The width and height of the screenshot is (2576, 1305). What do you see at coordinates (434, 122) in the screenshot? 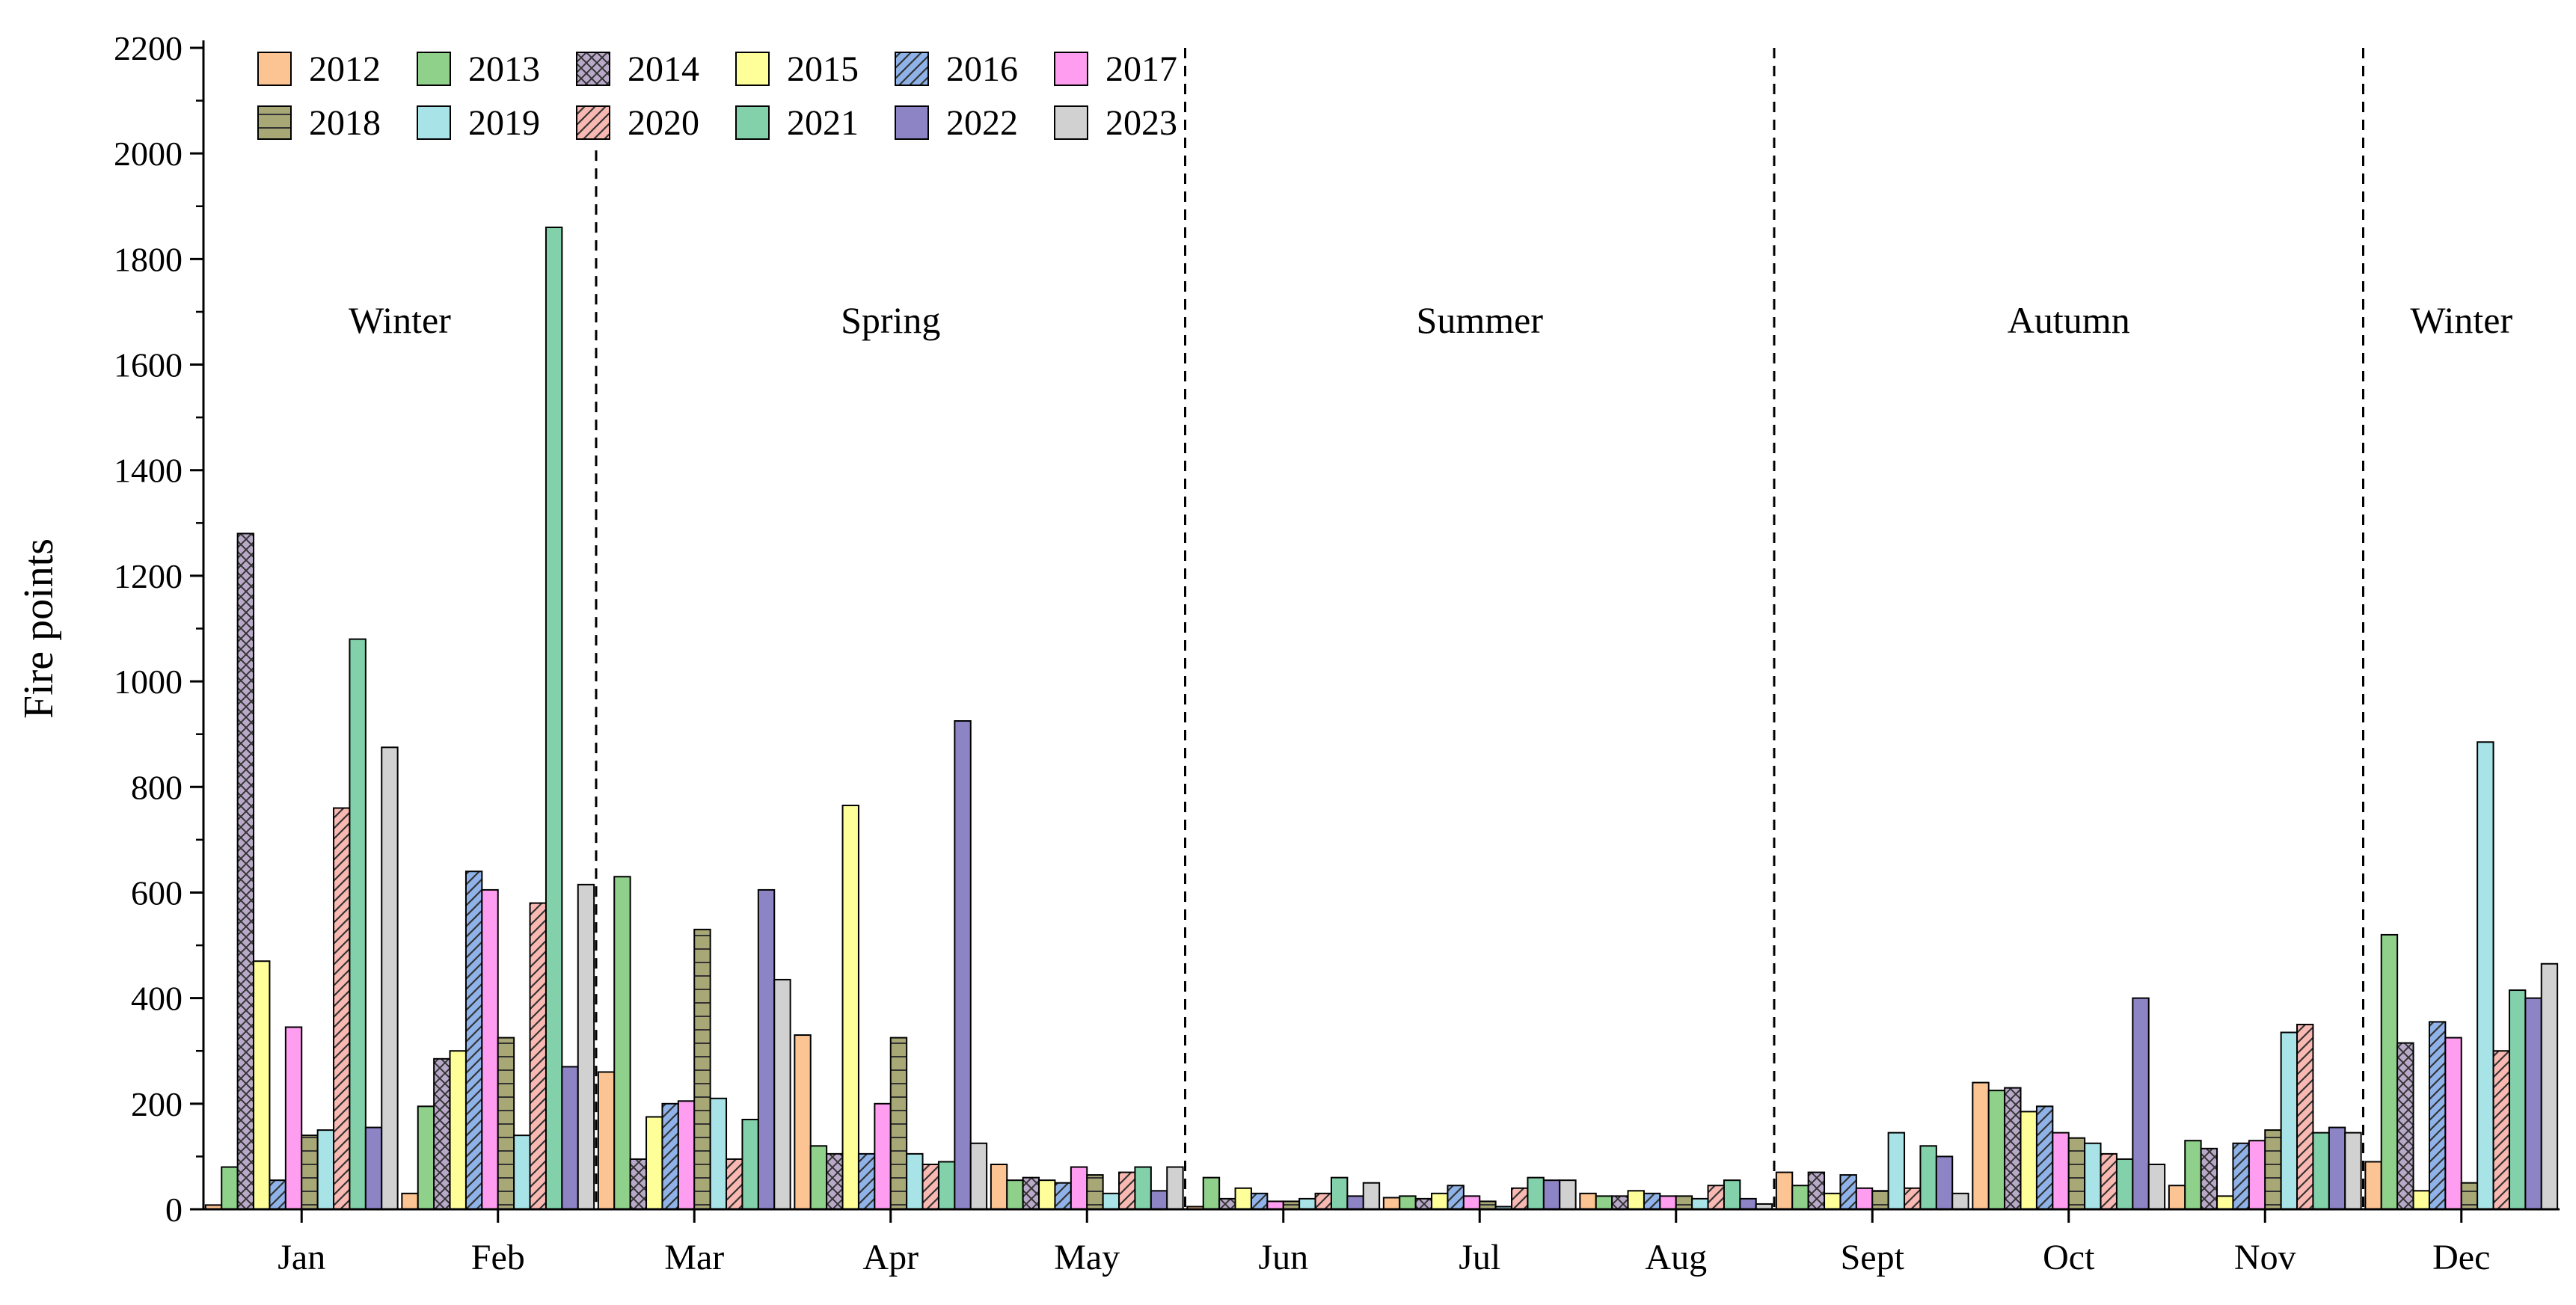
I see `legend-swatch-2019-outline` at bounding box center [434, 122].